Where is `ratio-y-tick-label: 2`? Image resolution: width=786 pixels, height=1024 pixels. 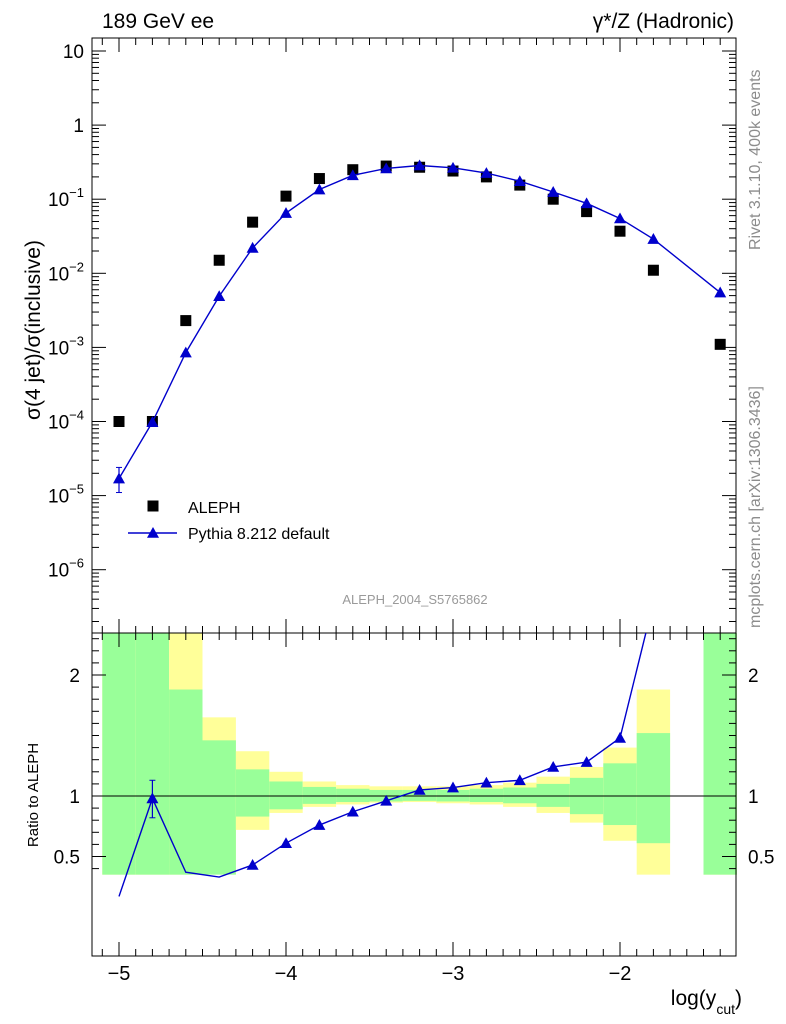
ratio-y-tick-label: 2 is located at coordinates (74, 676).